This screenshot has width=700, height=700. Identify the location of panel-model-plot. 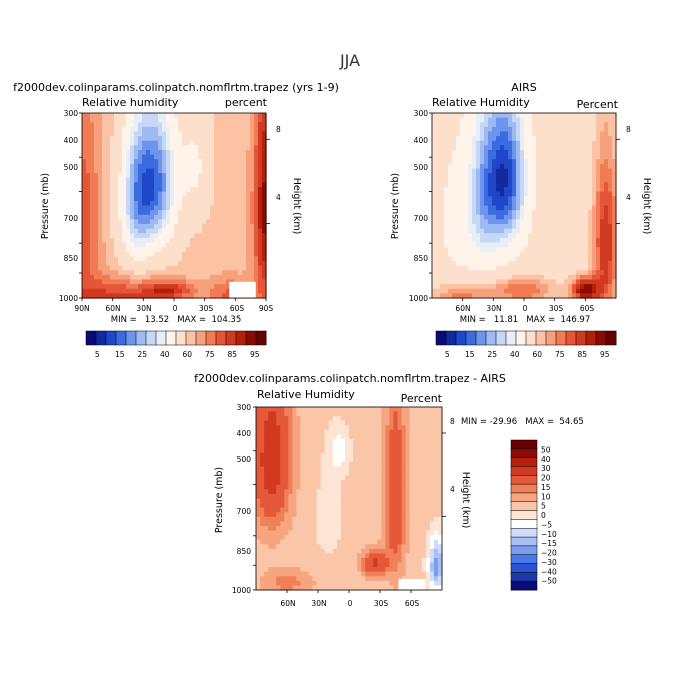
(174, 206).